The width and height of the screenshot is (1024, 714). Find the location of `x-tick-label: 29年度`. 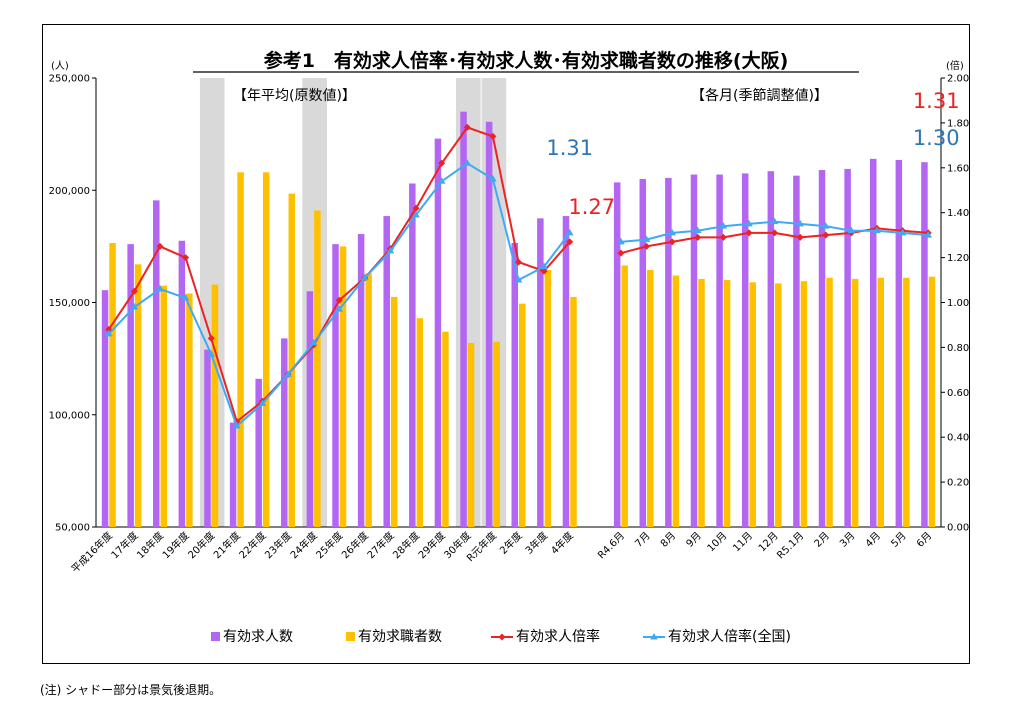

x-tick-label: 29年度 is located at coordinates (431, 545).